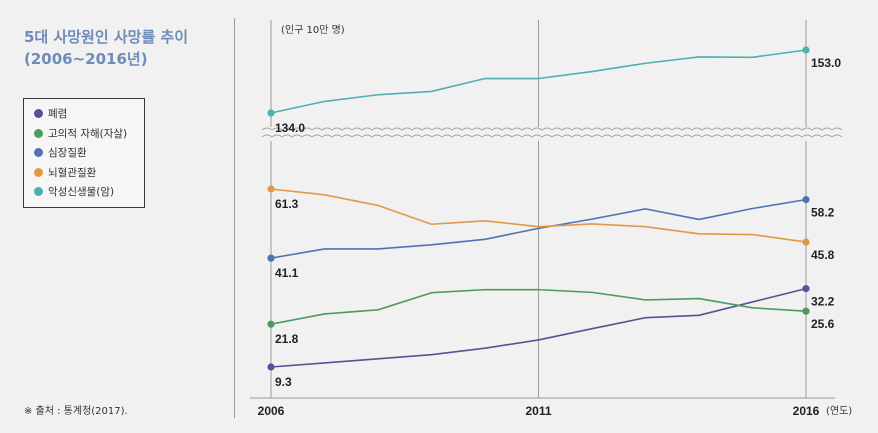  I want to click on legend-item: 악성신생물(암), so click(89, 192).